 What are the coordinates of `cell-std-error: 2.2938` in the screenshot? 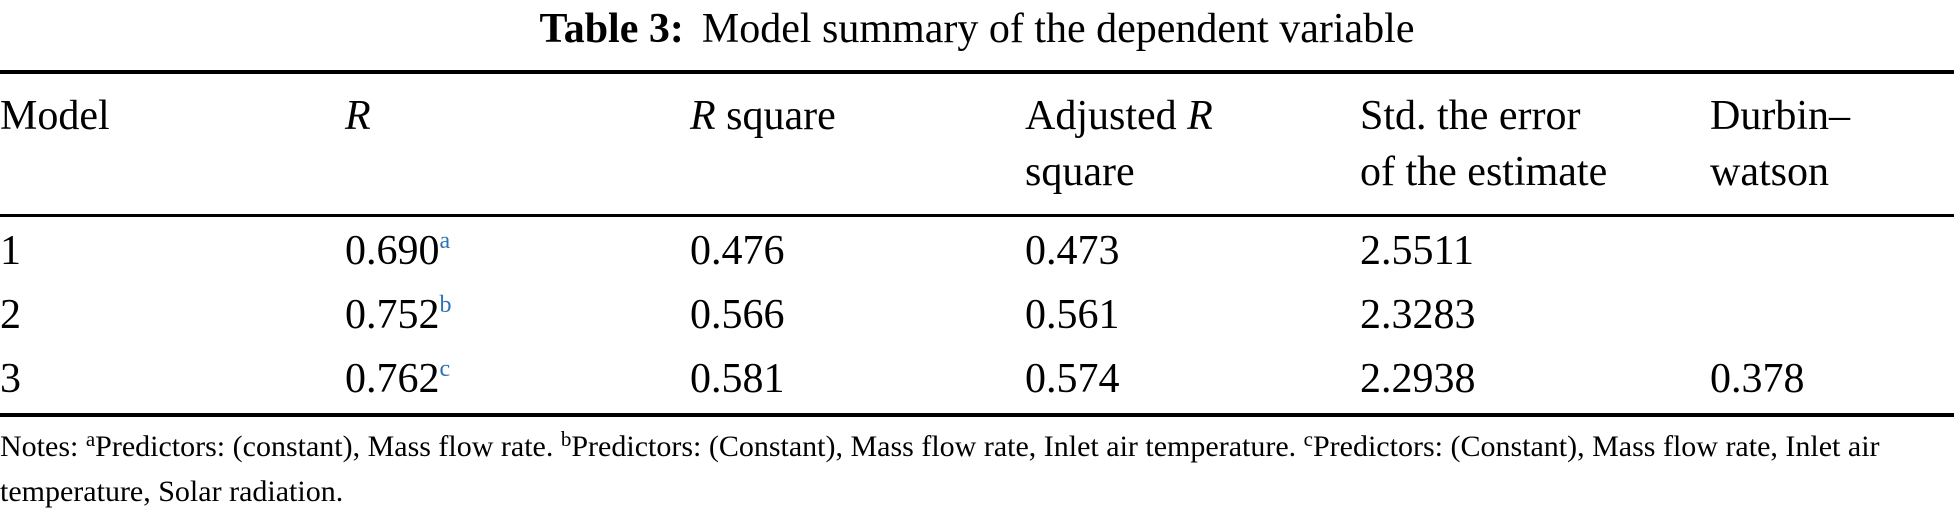 It's located at (1418, 379).